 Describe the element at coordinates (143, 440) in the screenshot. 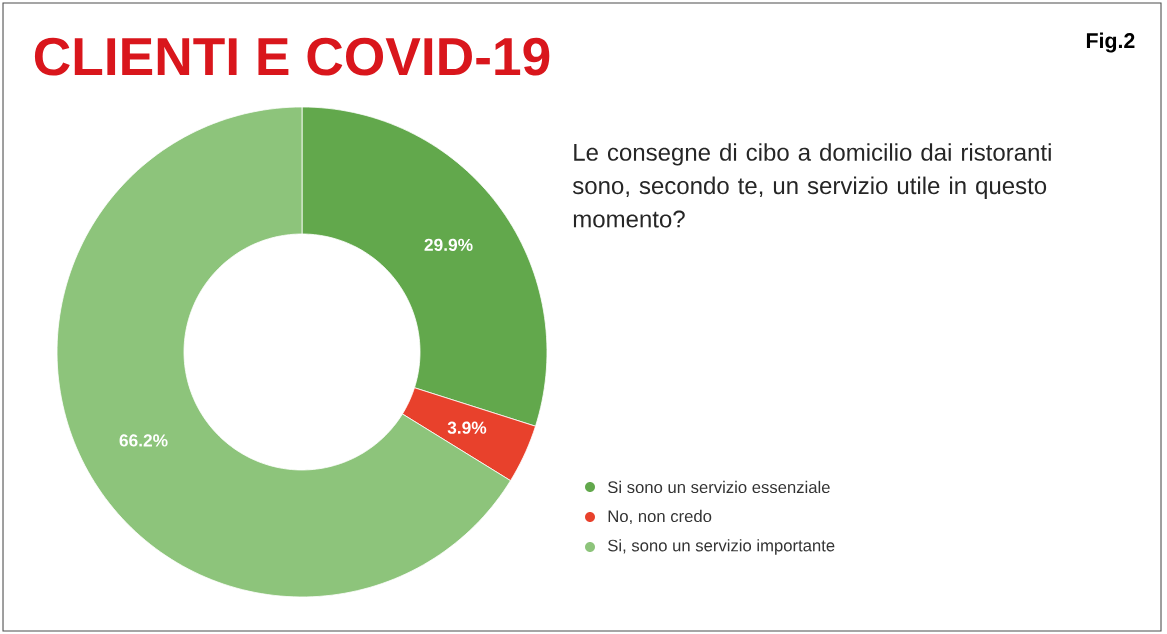

I see `data-label: 66.2%` at that location.